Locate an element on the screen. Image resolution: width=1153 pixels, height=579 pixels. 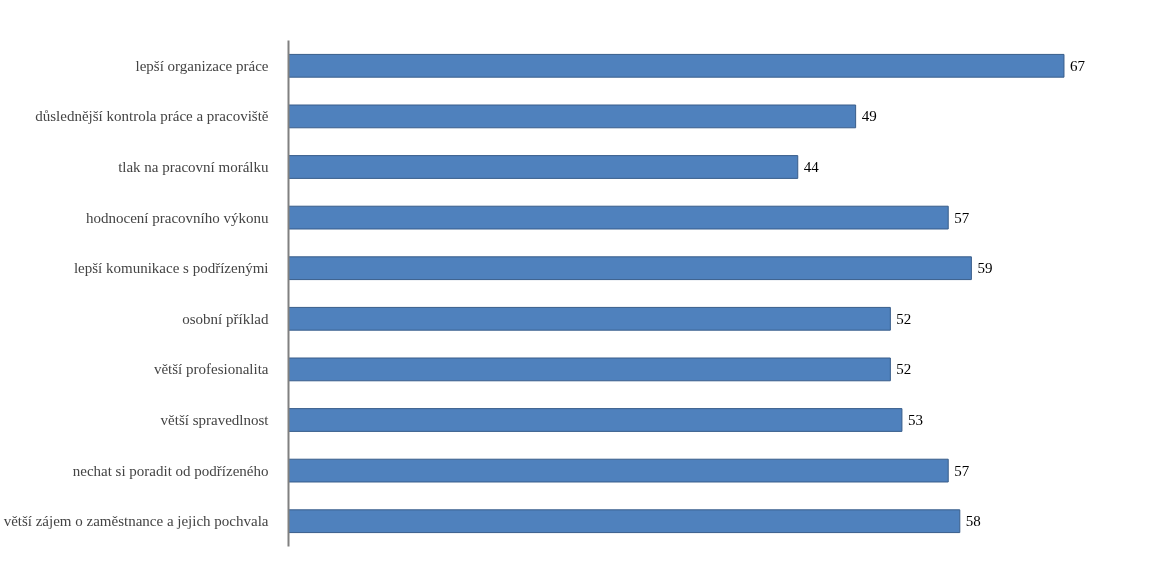
y-tick-label: osobní příklad is located at coordinates (225, 318).